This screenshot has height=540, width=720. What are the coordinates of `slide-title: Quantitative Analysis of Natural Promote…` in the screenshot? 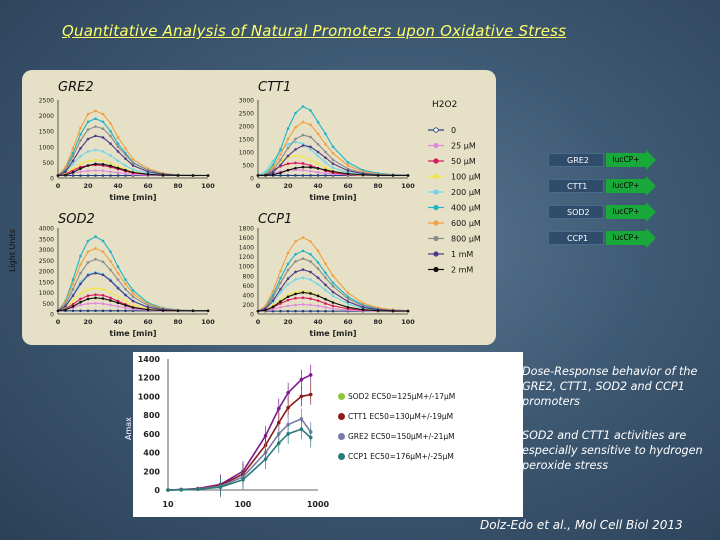 It's located at (314, 31).